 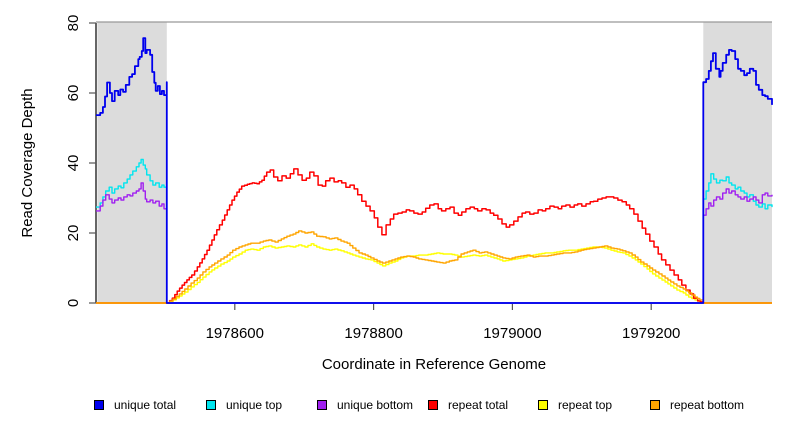 I want to click on series-repeat-top, so click(x=434, y=273).